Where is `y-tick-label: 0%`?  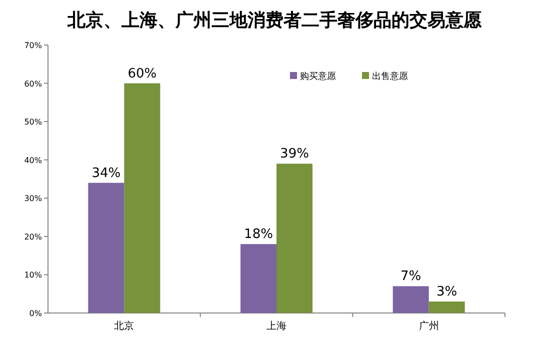 y-tick-label: 0% is located at coordinates (35, 313).